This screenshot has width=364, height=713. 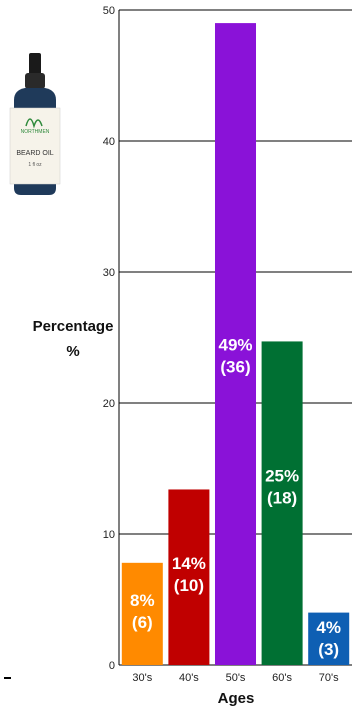 I want to click on x-axis-title: Ages, so click(x=236, y=698).